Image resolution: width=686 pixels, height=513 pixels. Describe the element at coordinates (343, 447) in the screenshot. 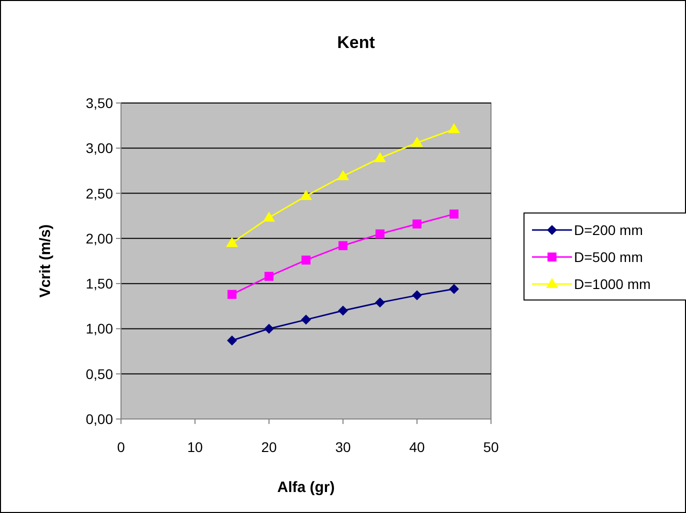

I see `x-tick-label: 30` at that location.